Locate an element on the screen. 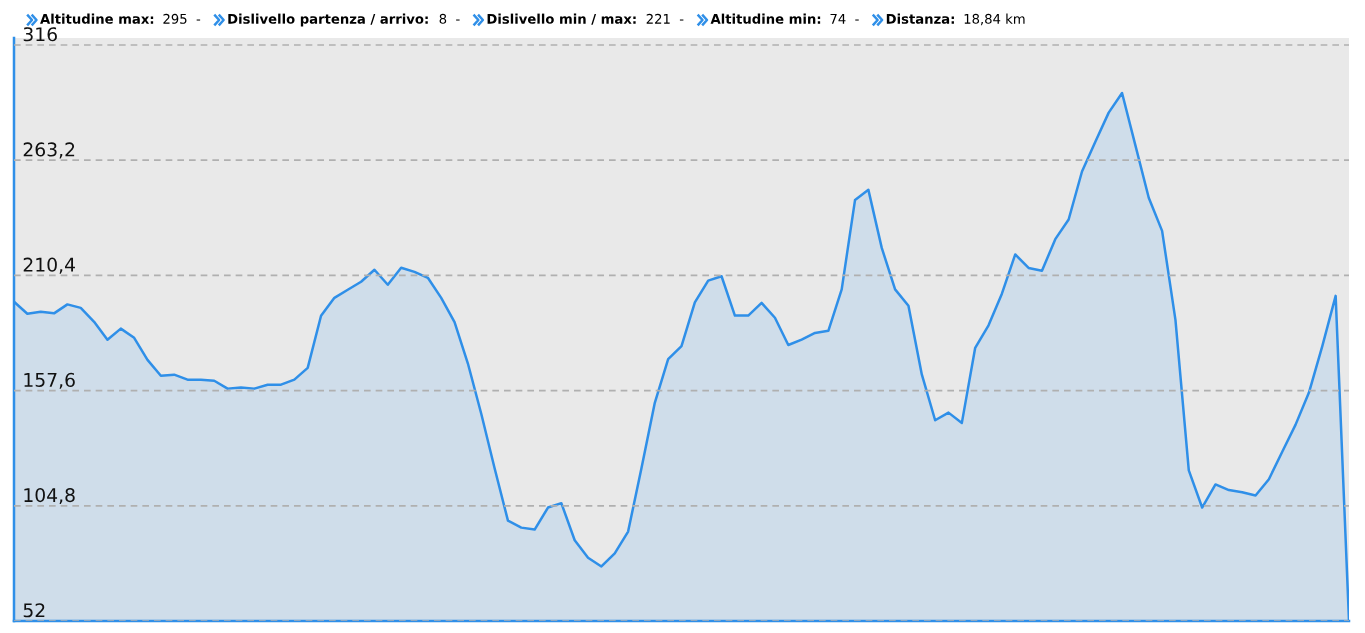  y-tick-label: 104,8 is located at coordinates (49, 496).